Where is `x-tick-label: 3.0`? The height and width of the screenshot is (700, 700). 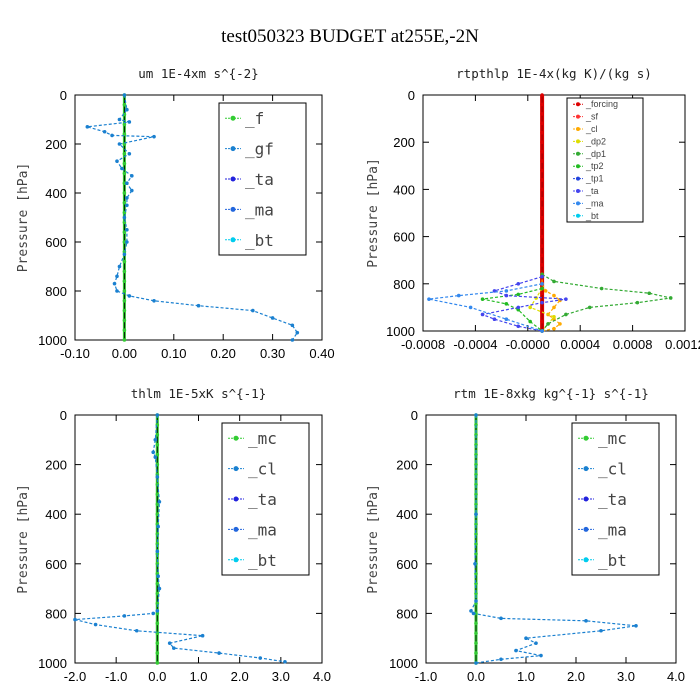
x-tick-label: 3.0 is located at coordinates (281, 676).